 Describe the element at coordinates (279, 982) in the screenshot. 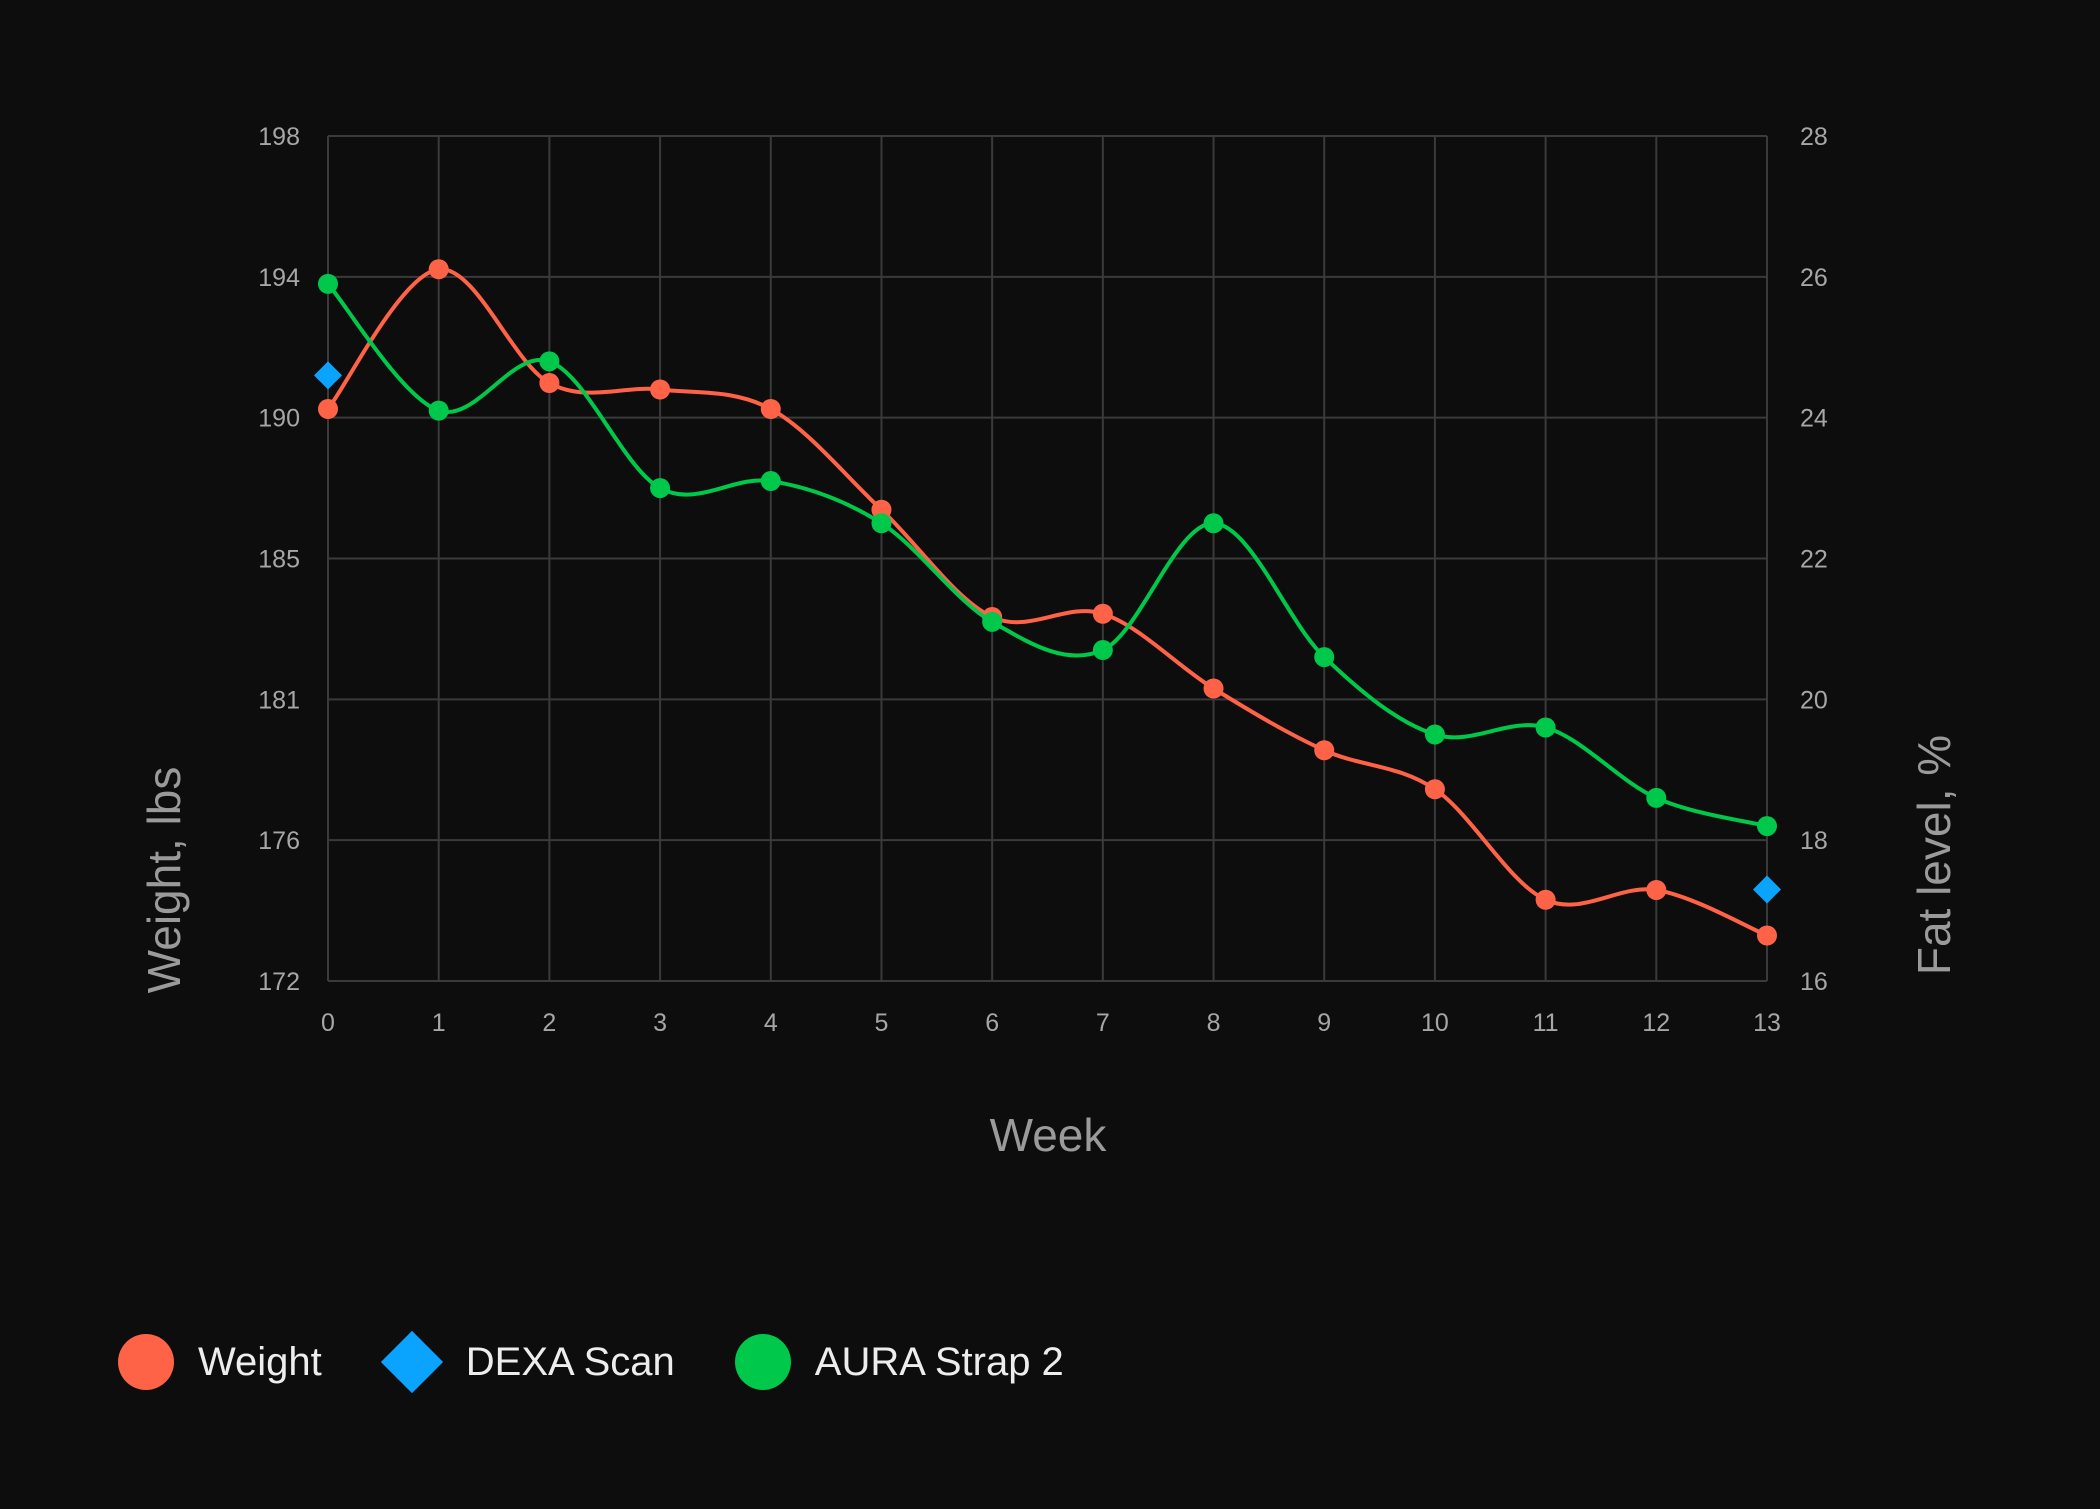

I see `y-left-tick-label: 172` at that location.